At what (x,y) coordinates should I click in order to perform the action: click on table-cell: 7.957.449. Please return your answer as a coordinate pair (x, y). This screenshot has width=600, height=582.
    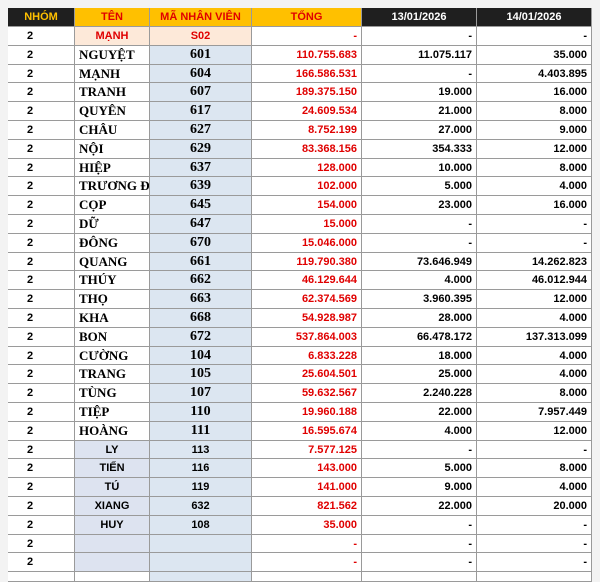
    Looking at the image, I should click on (534, 412).